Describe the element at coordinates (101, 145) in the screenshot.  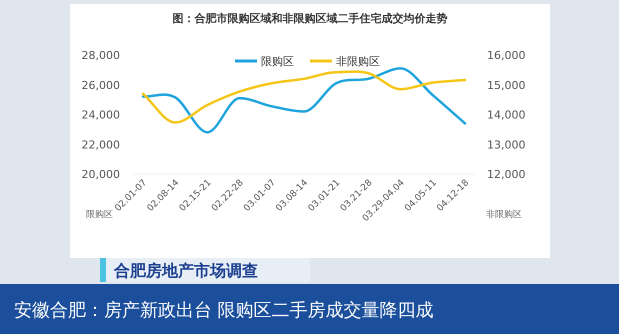
I see `y-tick-label: 22,000` at that location.